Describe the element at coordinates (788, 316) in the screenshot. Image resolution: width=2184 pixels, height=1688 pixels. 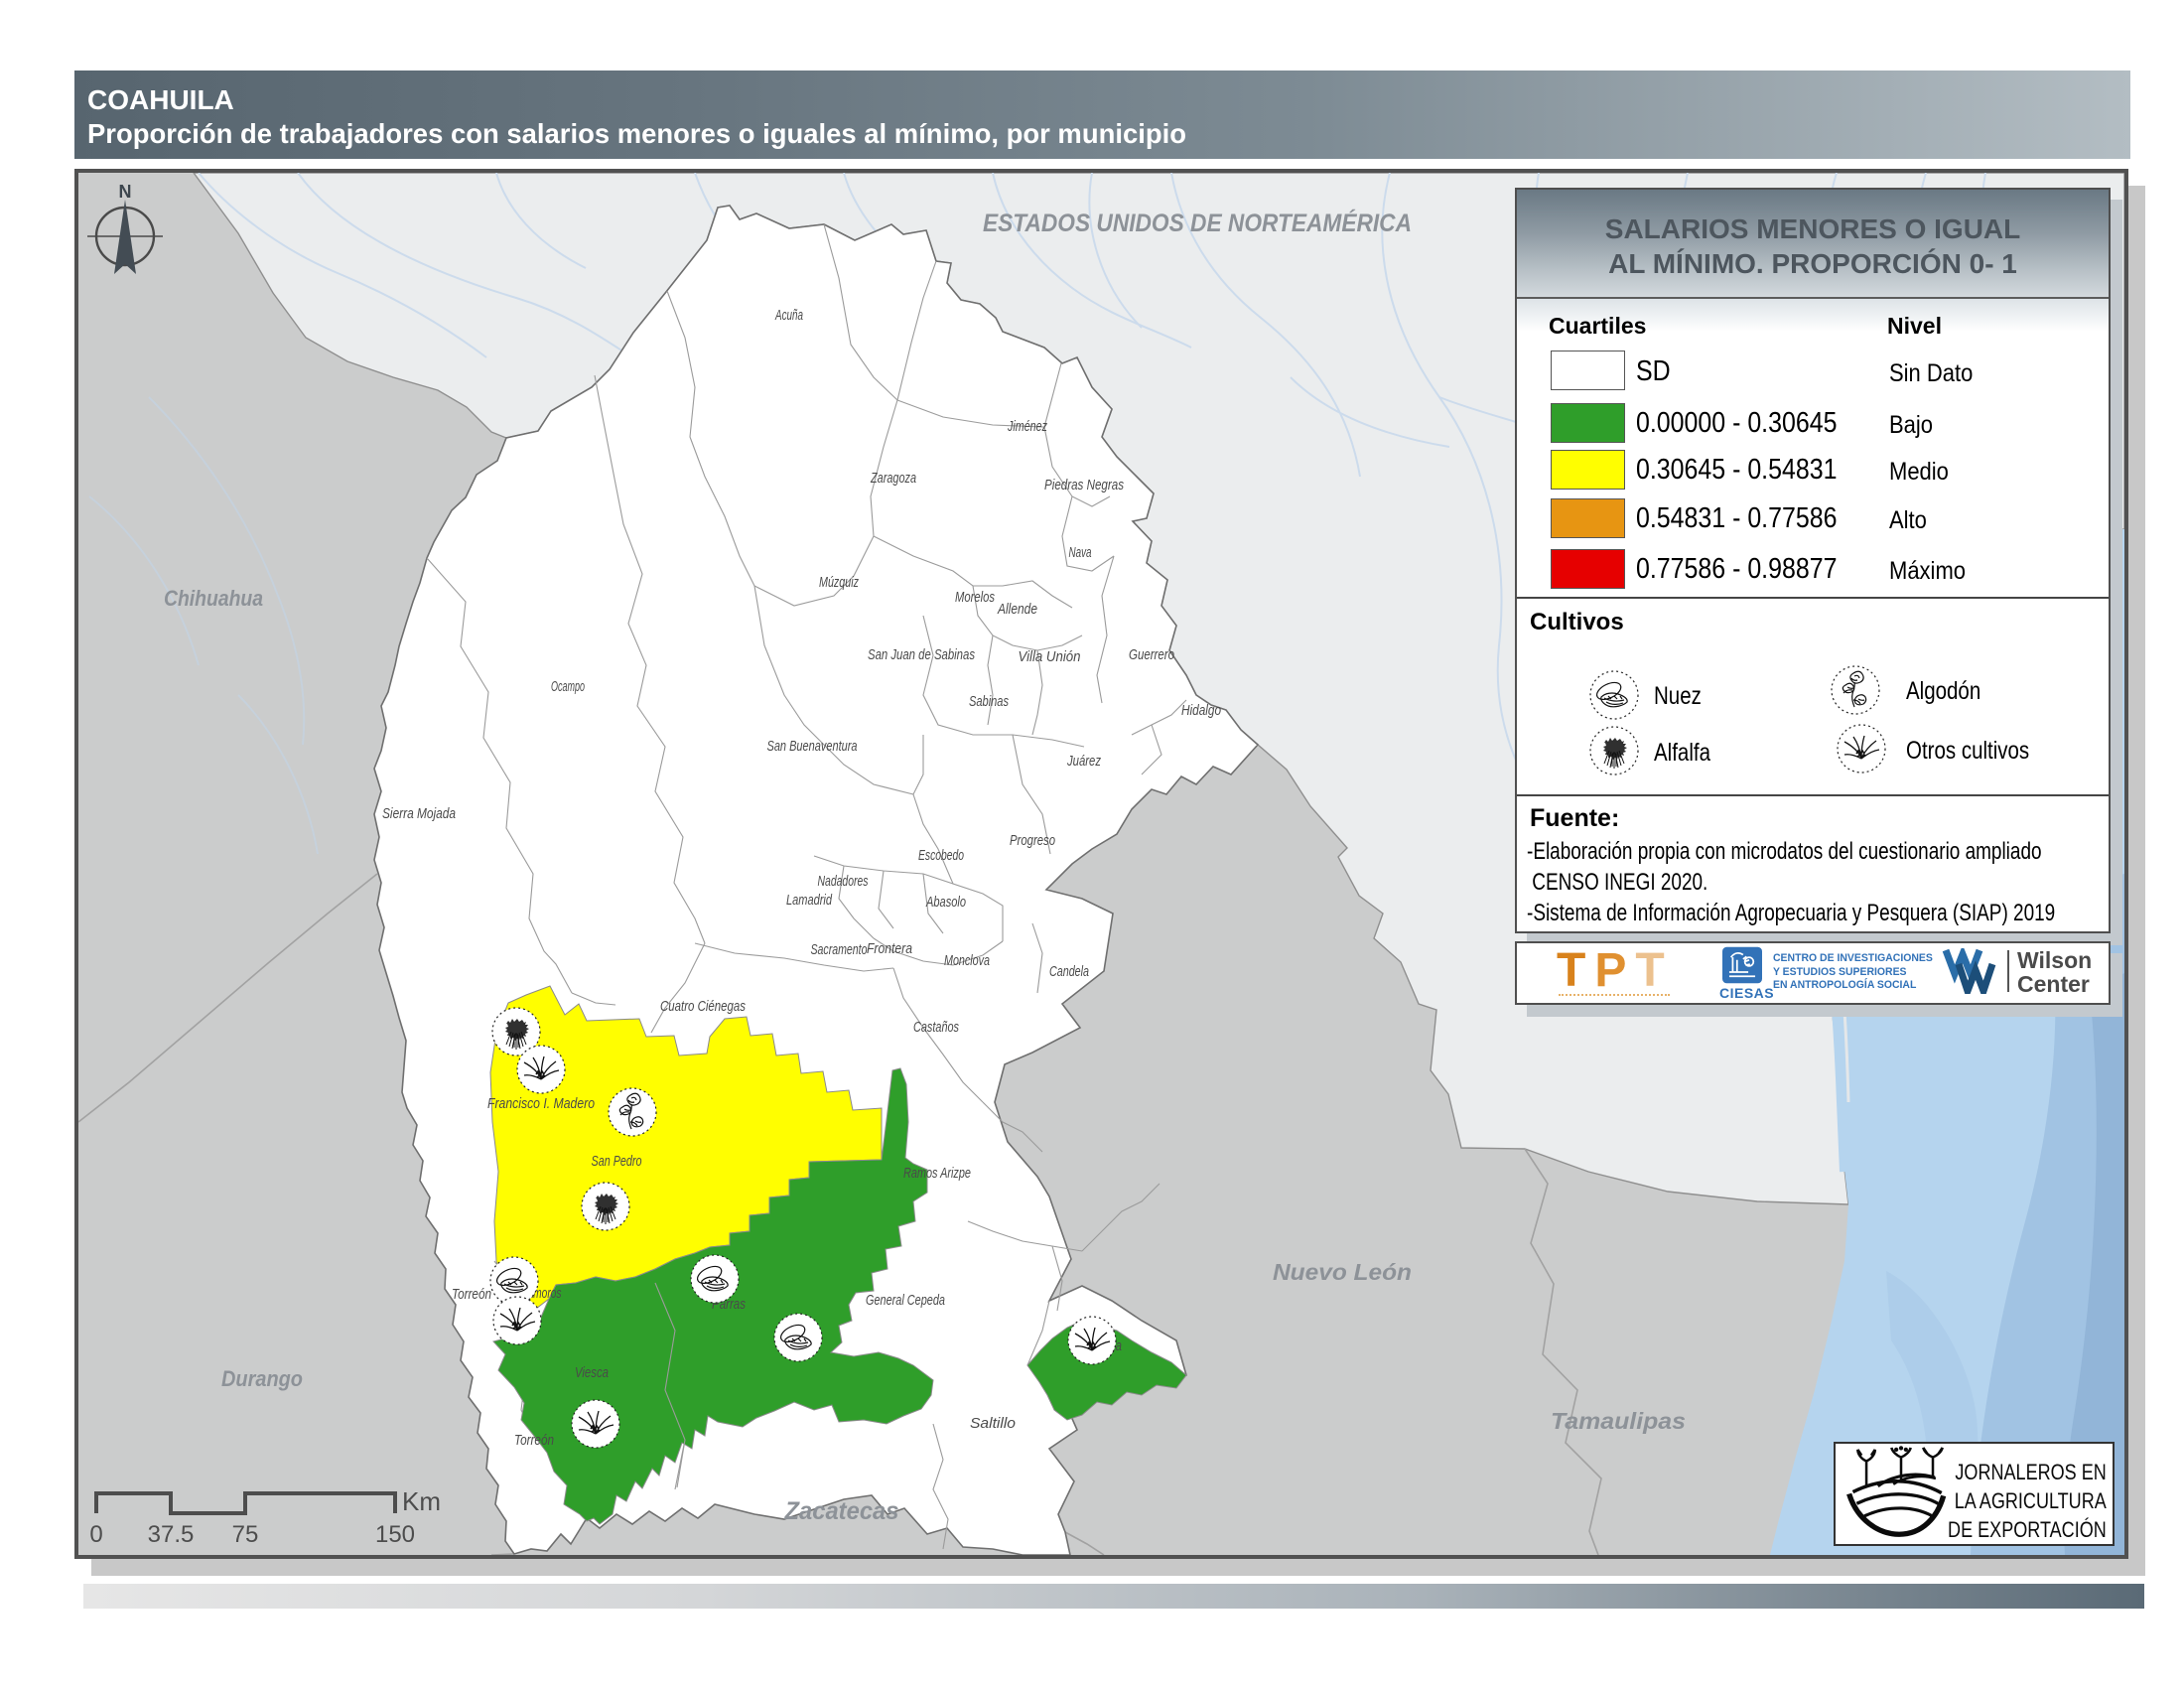
I see `svg-text: Acuña` at that location.